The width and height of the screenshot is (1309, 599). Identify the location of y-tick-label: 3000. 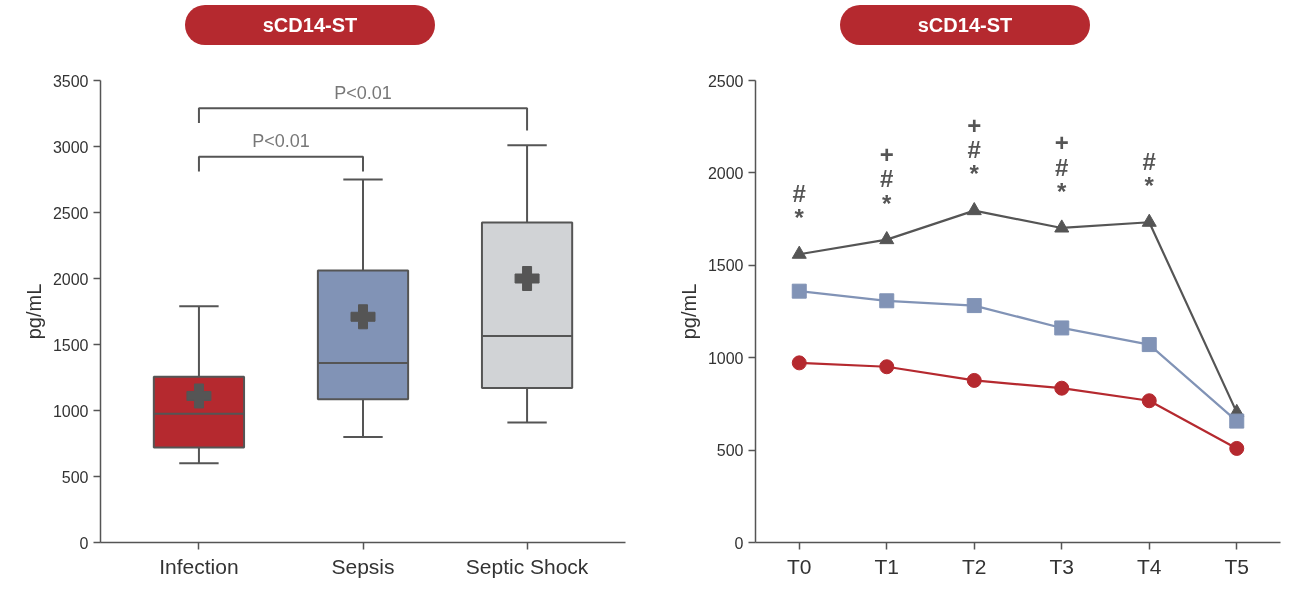
(70, 147).